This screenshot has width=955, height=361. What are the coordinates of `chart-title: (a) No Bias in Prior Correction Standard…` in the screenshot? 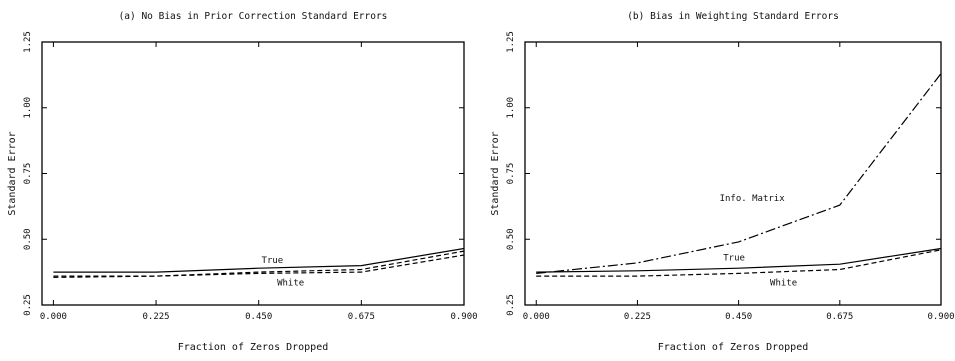 It's located at (253, 16).